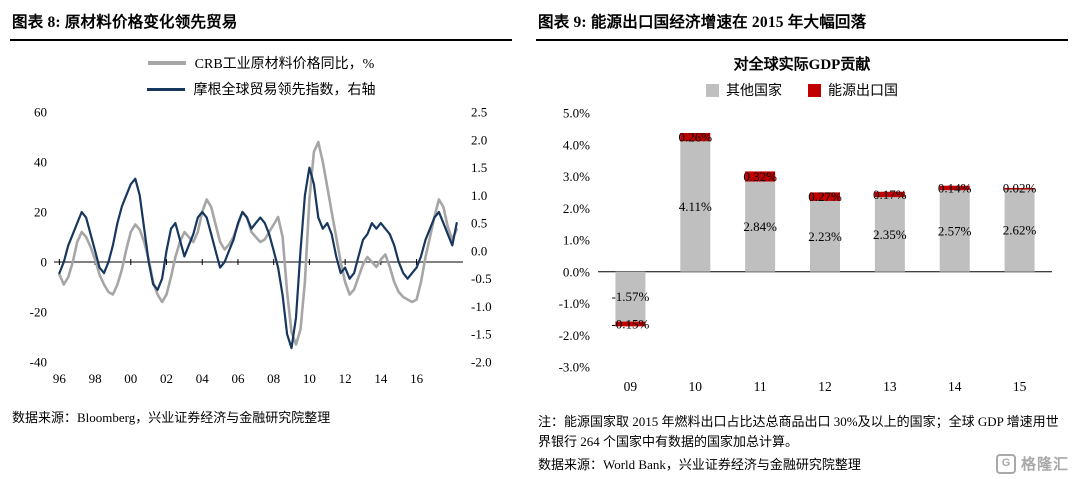 The height and width of the screenshot is (479, 1079). I want to click on legend-label-others: 其他国家, so click(754, 91).